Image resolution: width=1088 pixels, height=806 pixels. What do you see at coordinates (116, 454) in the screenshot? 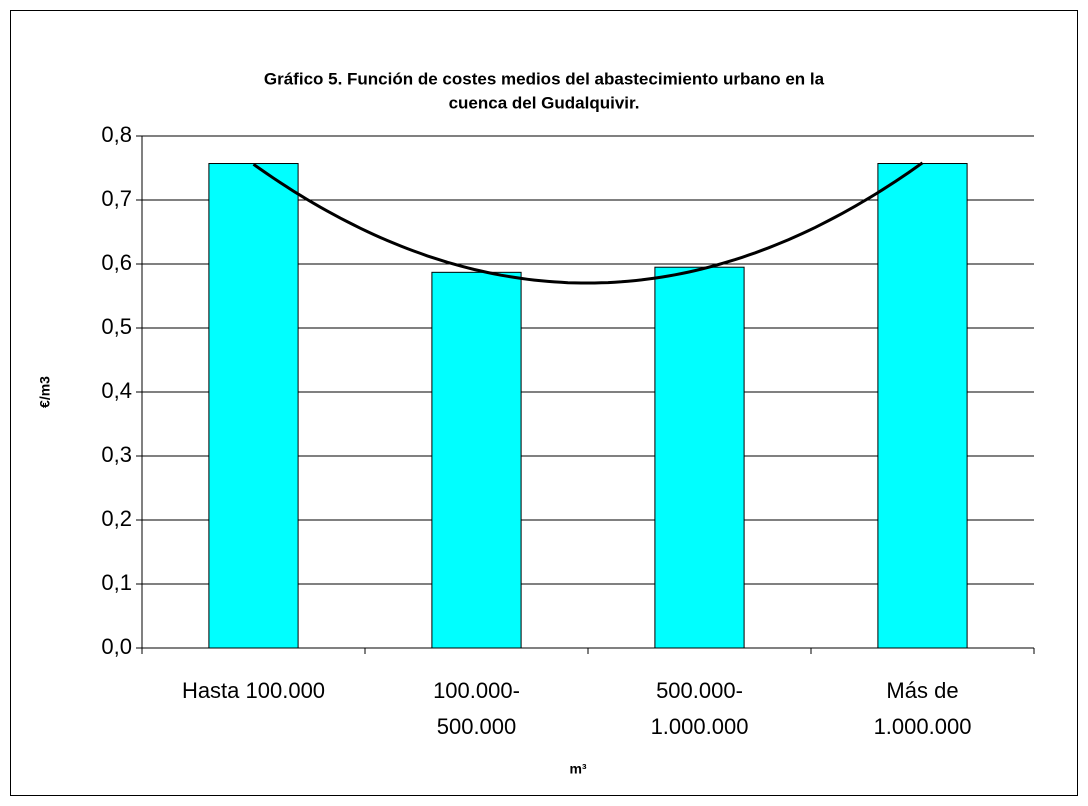
I see `y-tick-label: 0,3` at bounding box center [116, 454].